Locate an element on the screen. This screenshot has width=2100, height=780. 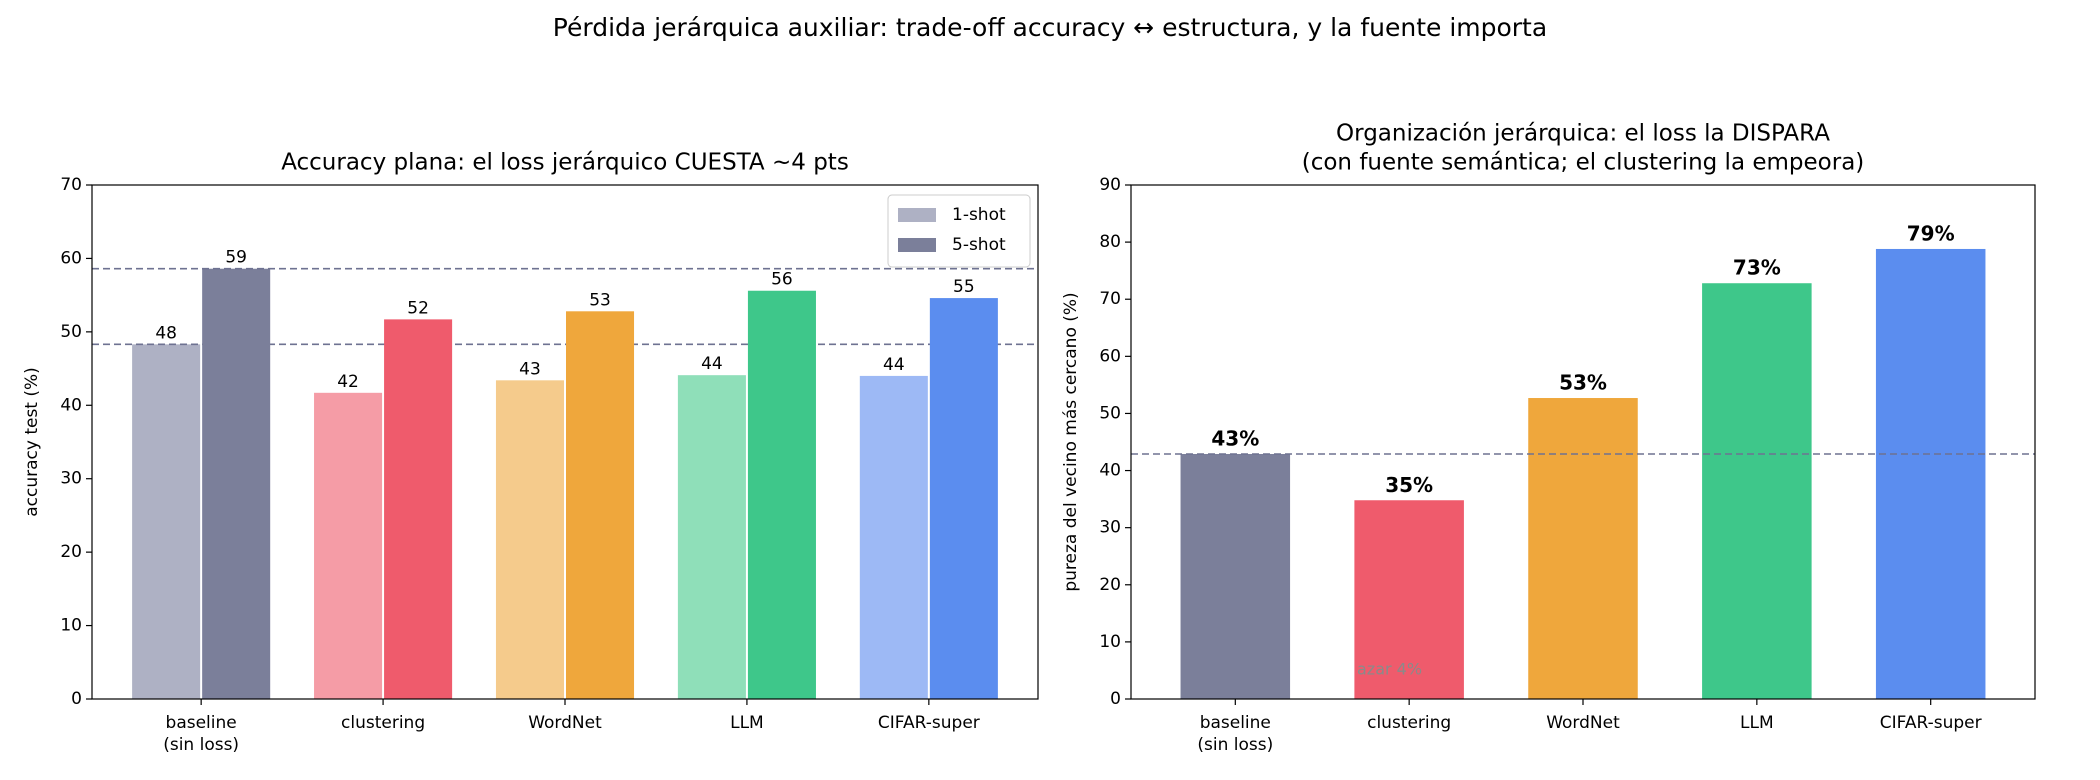
value-label: 52 is located at coordinates (418, 308).